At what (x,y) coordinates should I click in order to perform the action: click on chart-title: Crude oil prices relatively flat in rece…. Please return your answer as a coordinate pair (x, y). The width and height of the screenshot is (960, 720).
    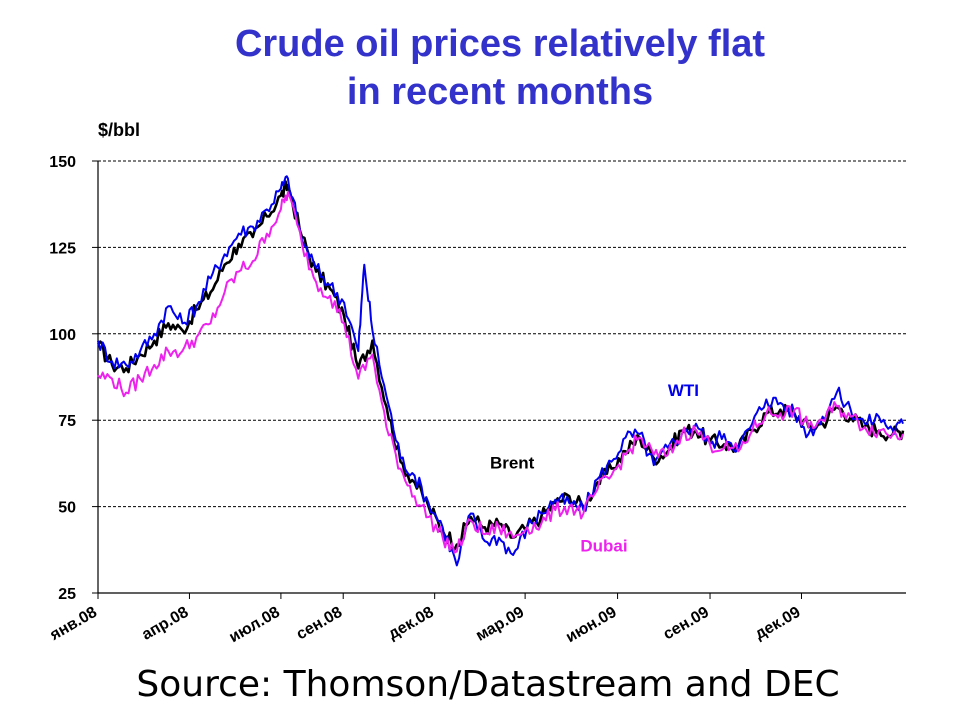
    Looking at the image, I should click on (480, 68).